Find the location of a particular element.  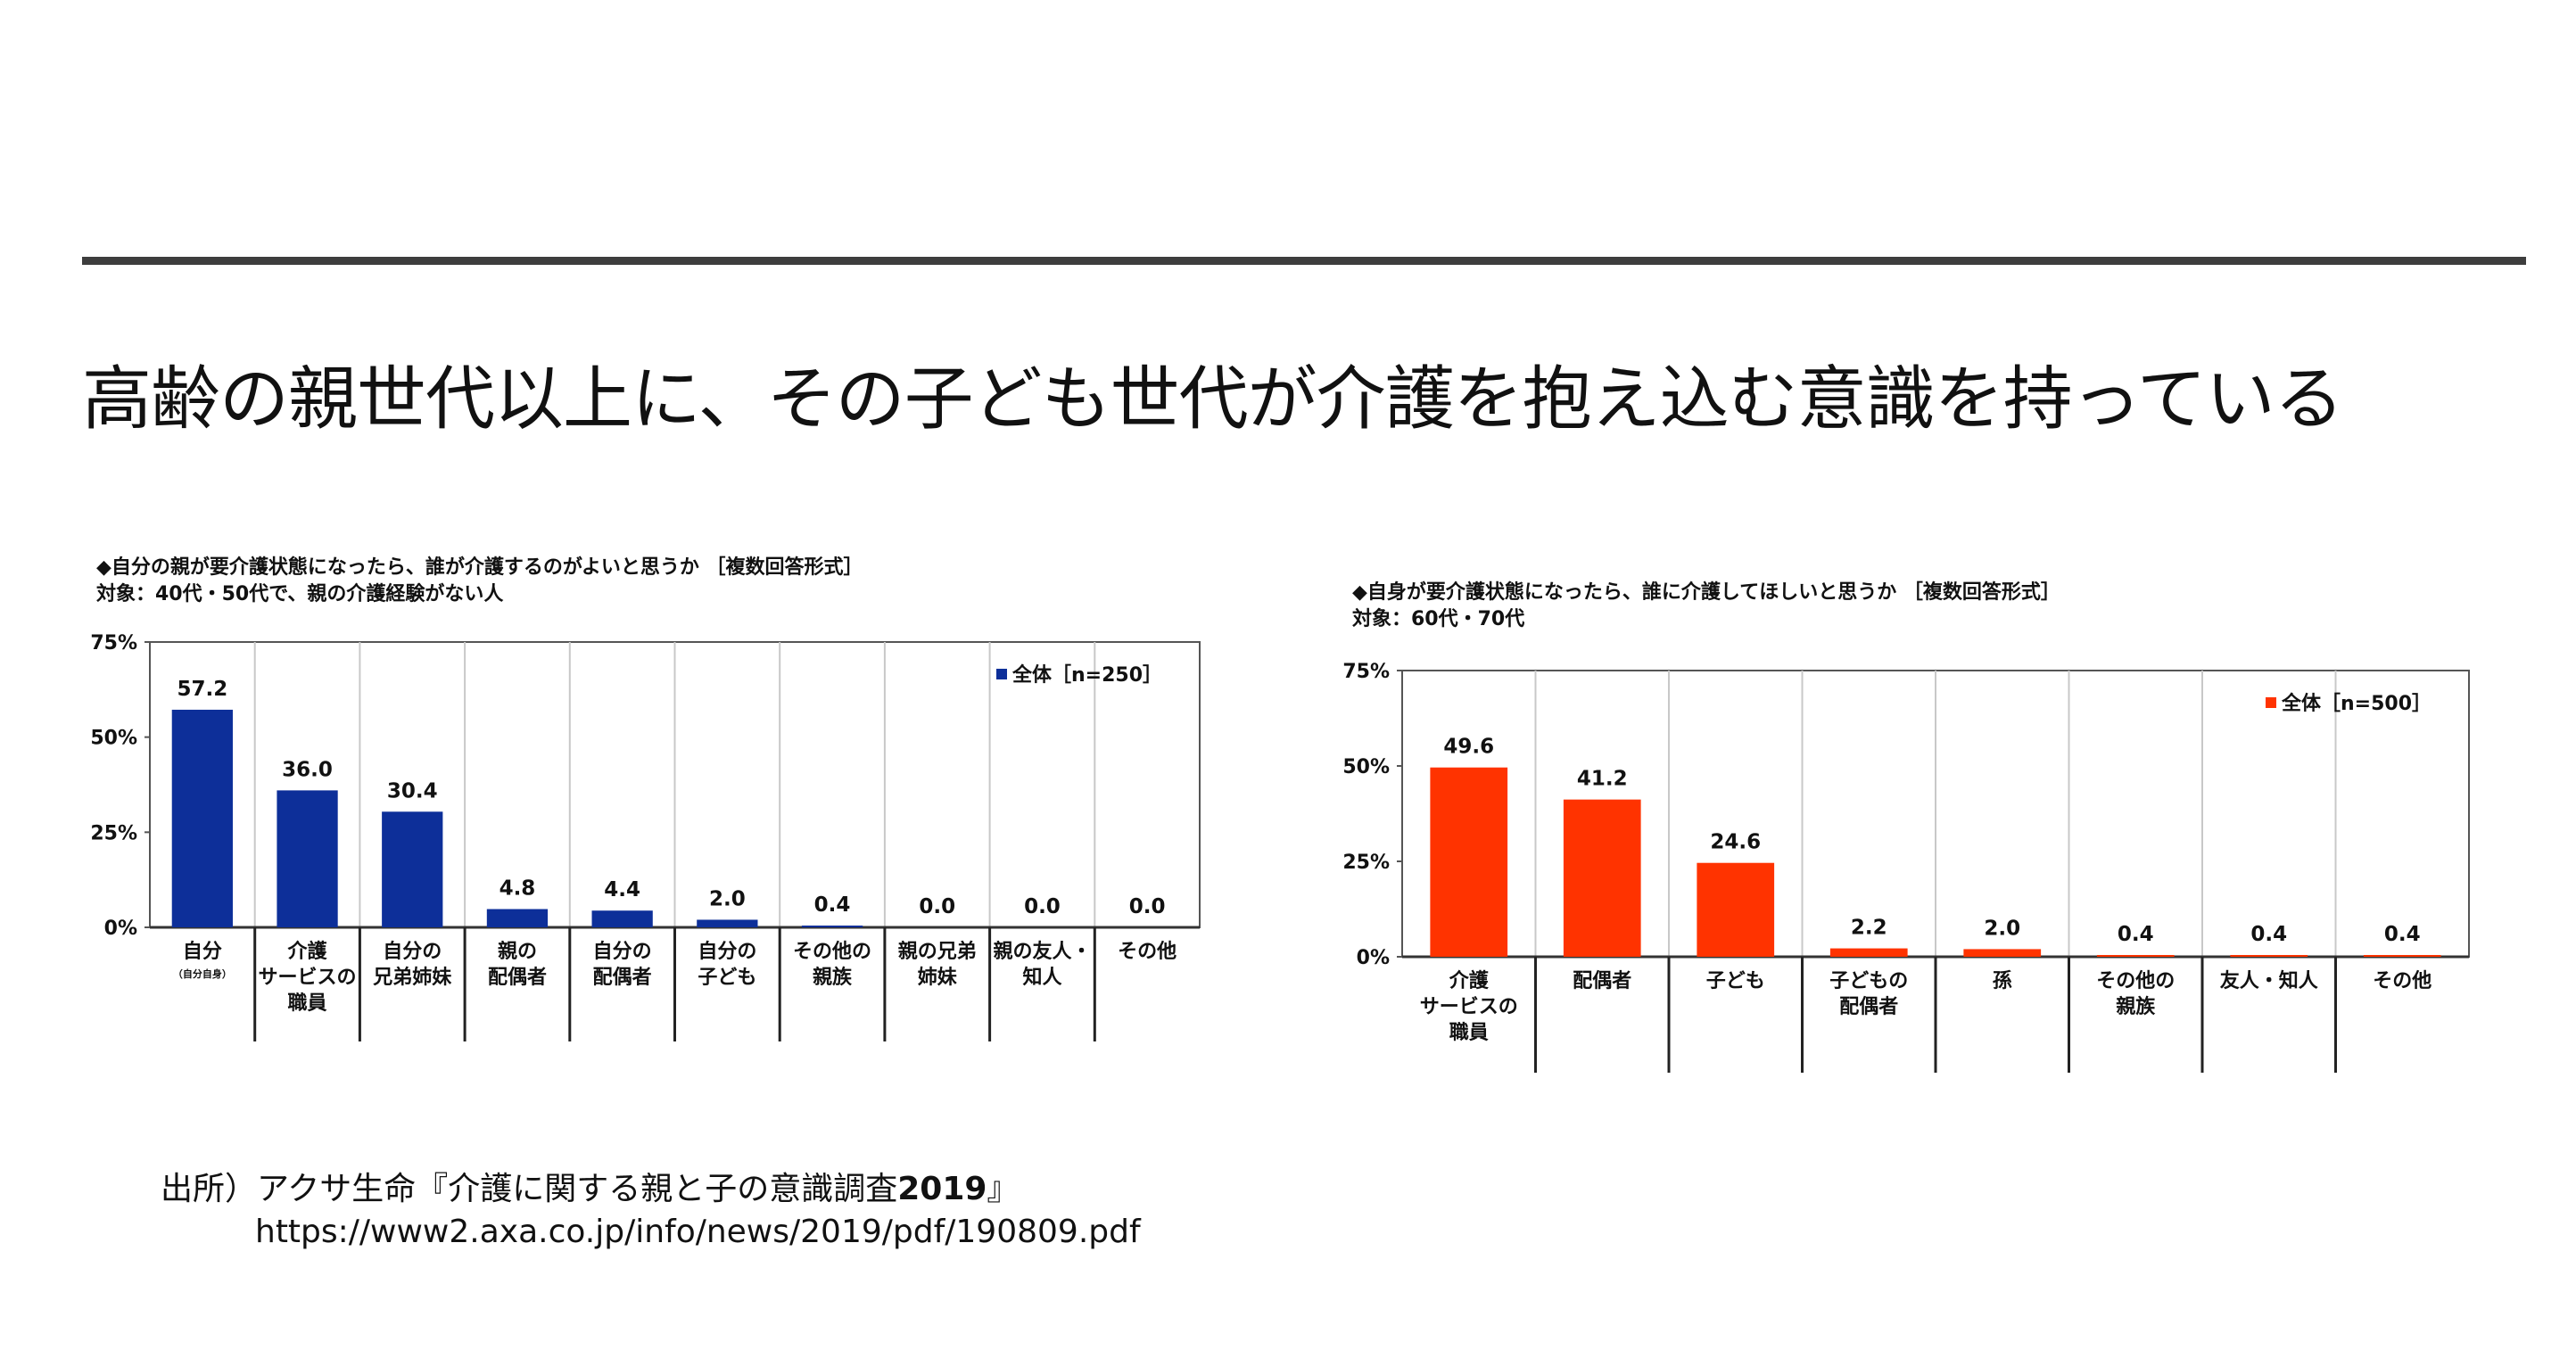

right-category-label: 介護サービスの職員 is located at coordinates (1469, 1006).